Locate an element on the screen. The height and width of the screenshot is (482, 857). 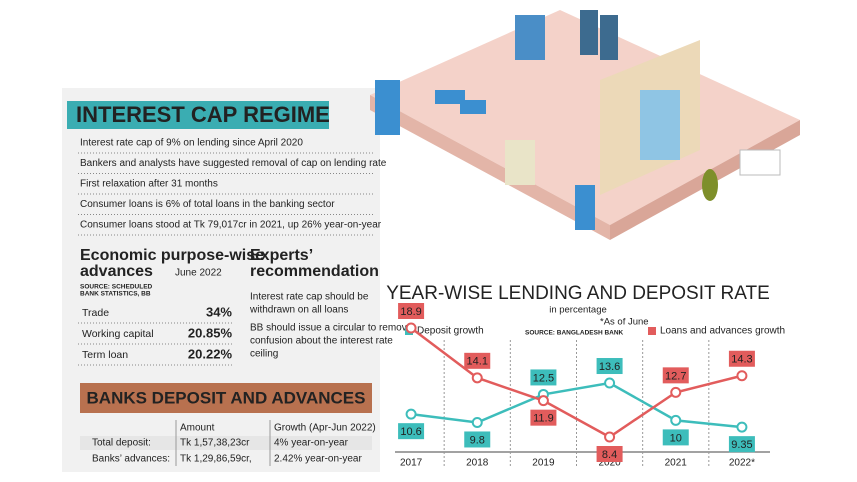
recommendation: confusion about the interest rate is located at coordinates (321, 341).